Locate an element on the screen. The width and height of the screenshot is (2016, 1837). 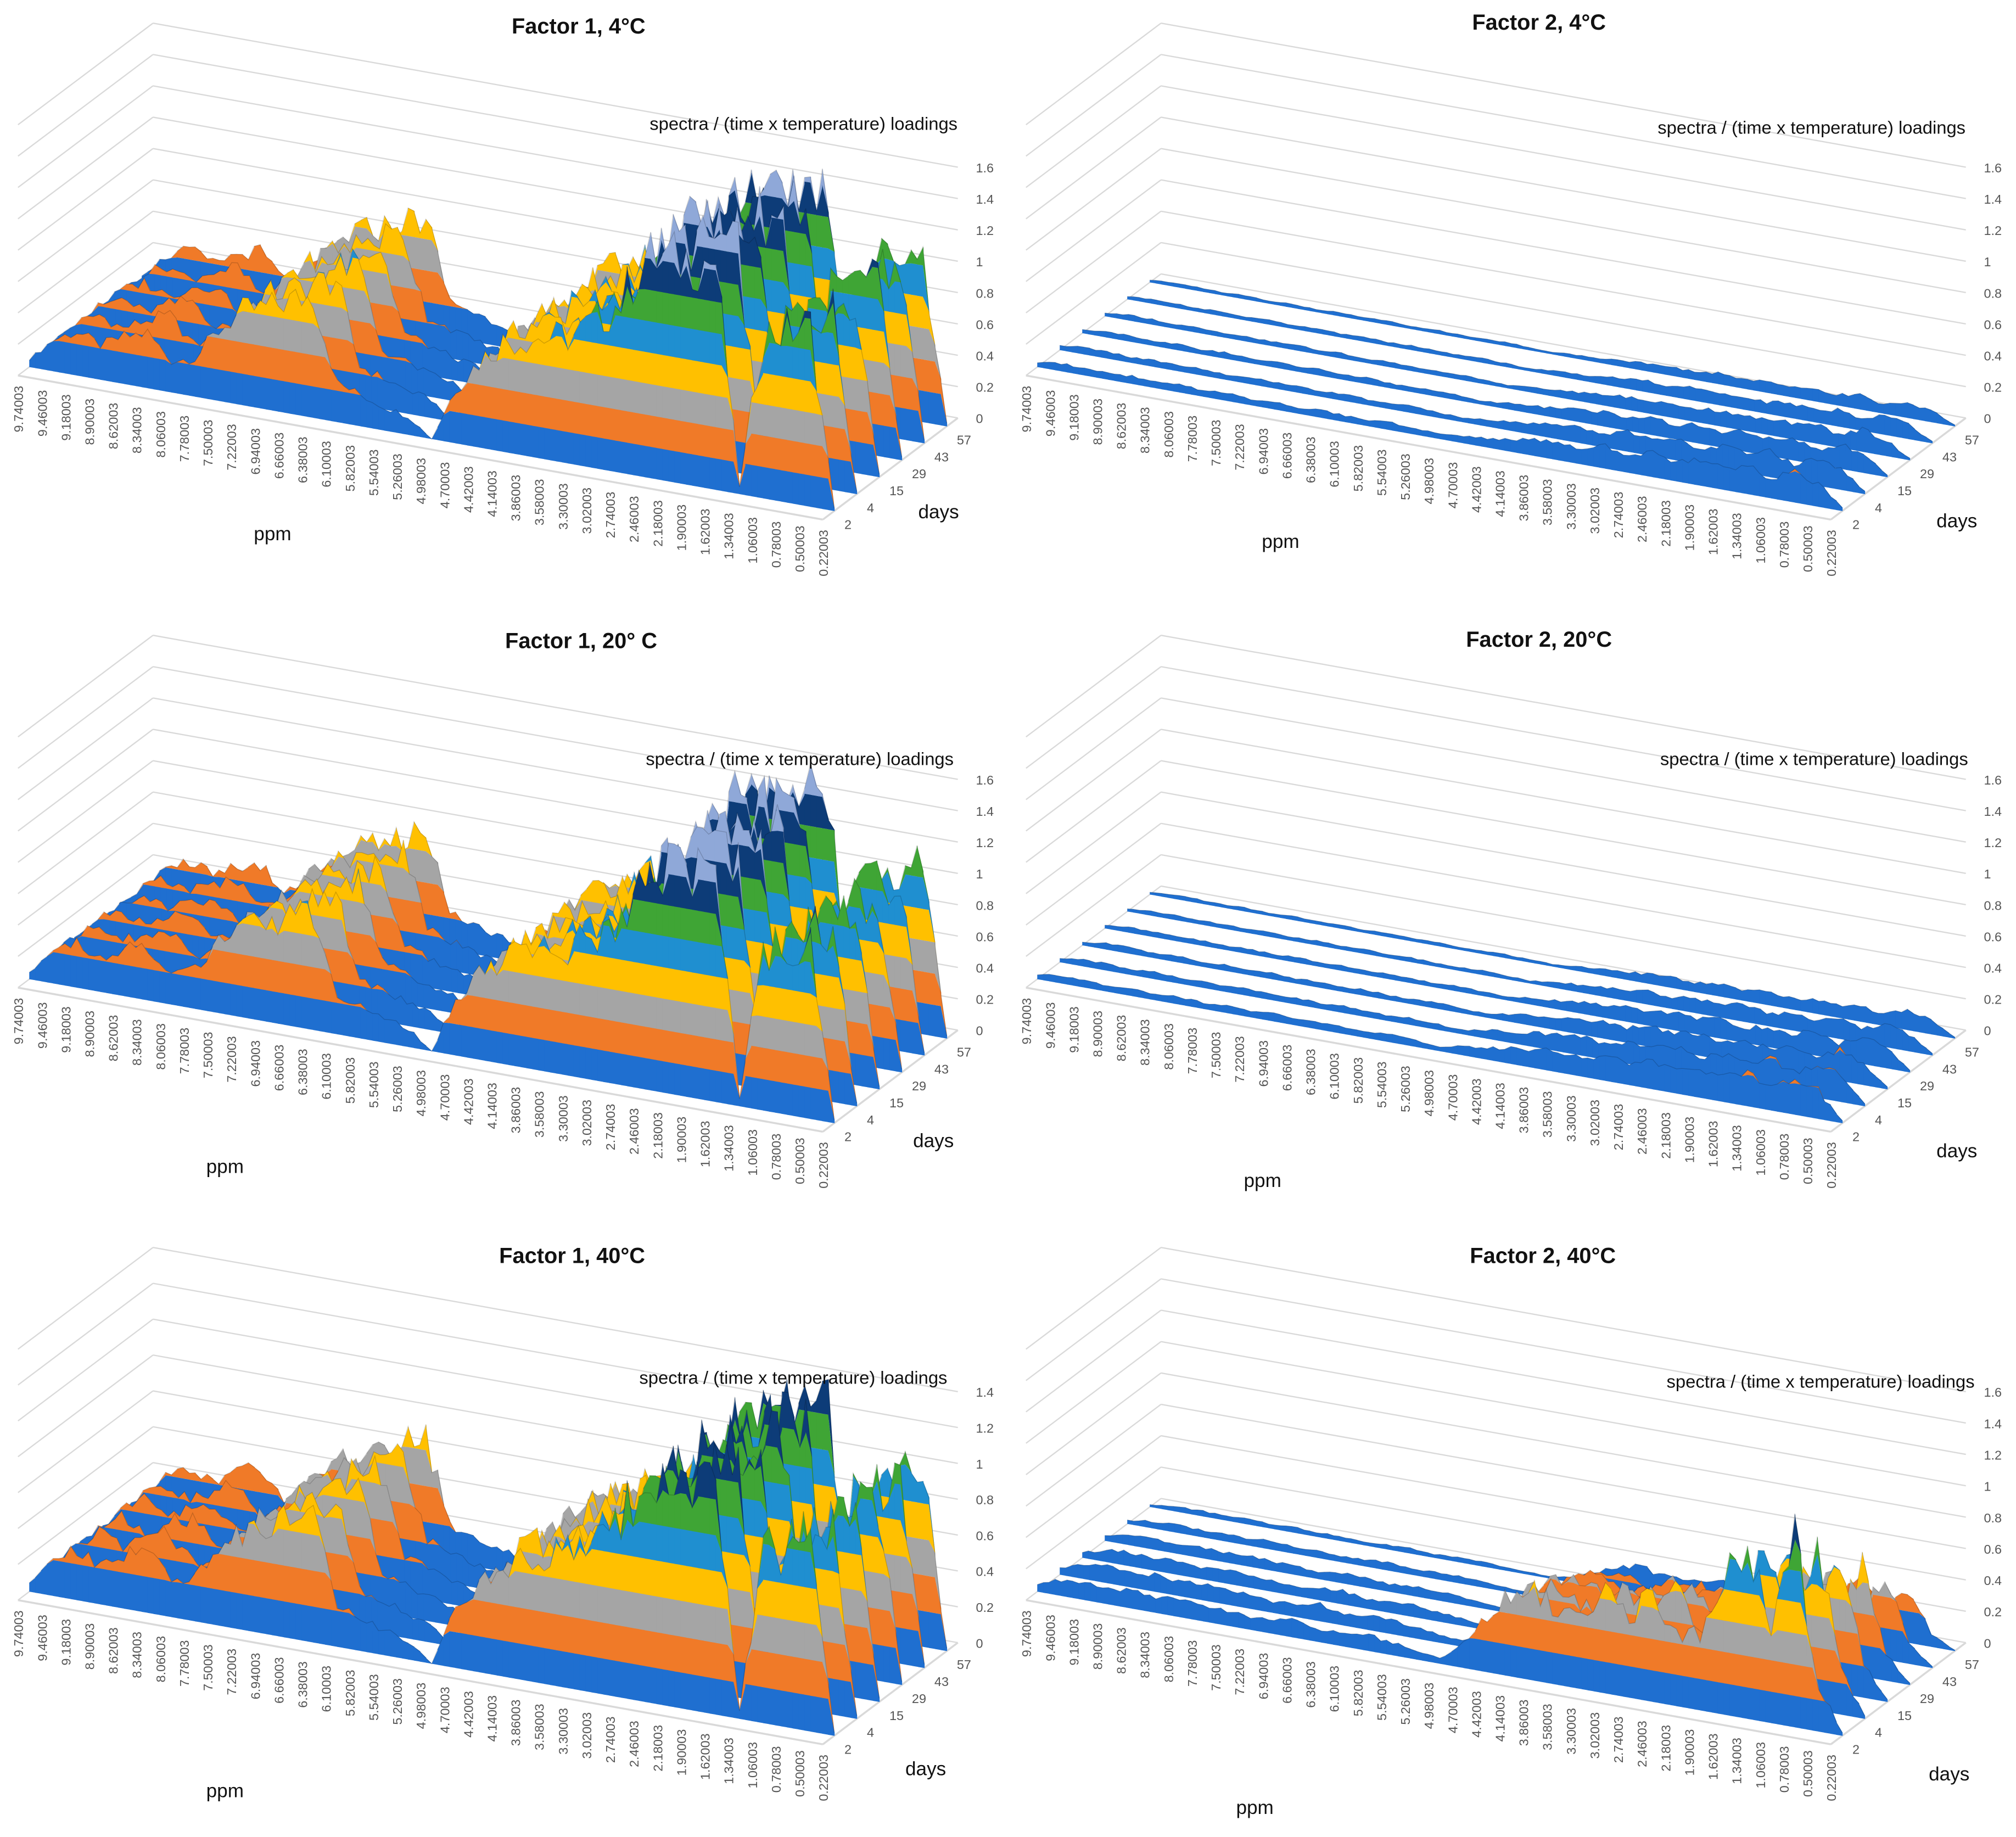
x-tick-label: 6.38003 is located at coordinates (303, 1072).